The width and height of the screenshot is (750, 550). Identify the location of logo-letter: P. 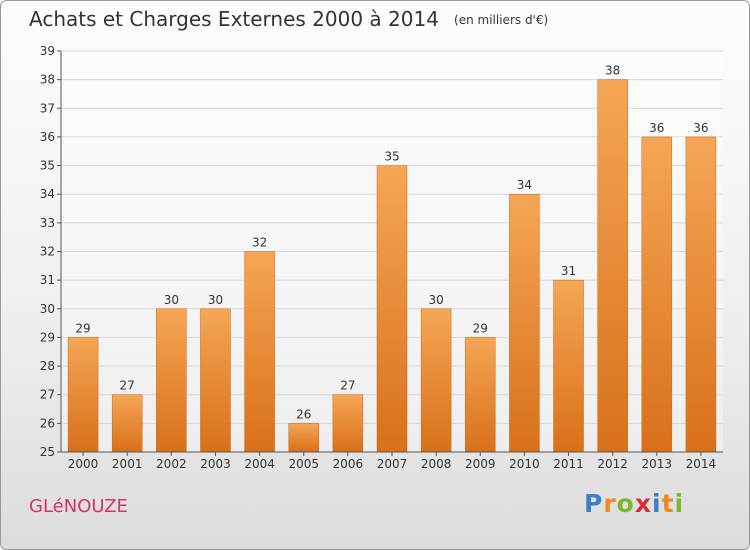
(594, 503).